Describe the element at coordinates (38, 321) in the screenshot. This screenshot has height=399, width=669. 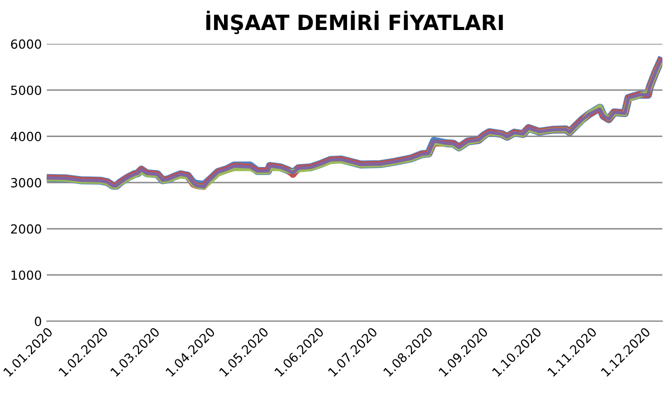
I see `y-tick-label: 0` at that location.